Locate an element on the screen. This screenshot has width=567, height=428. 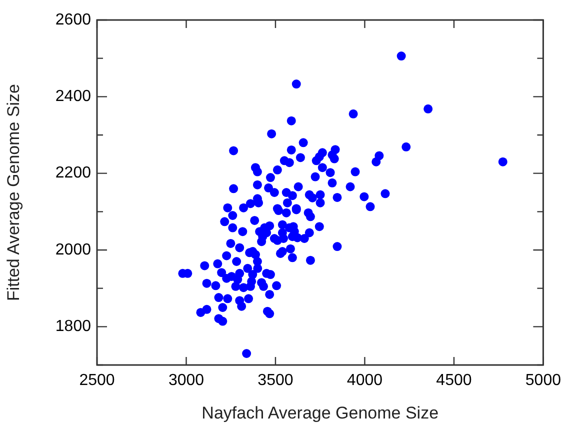
x-tick-label: 3500 is located at coordinates (276, 381).